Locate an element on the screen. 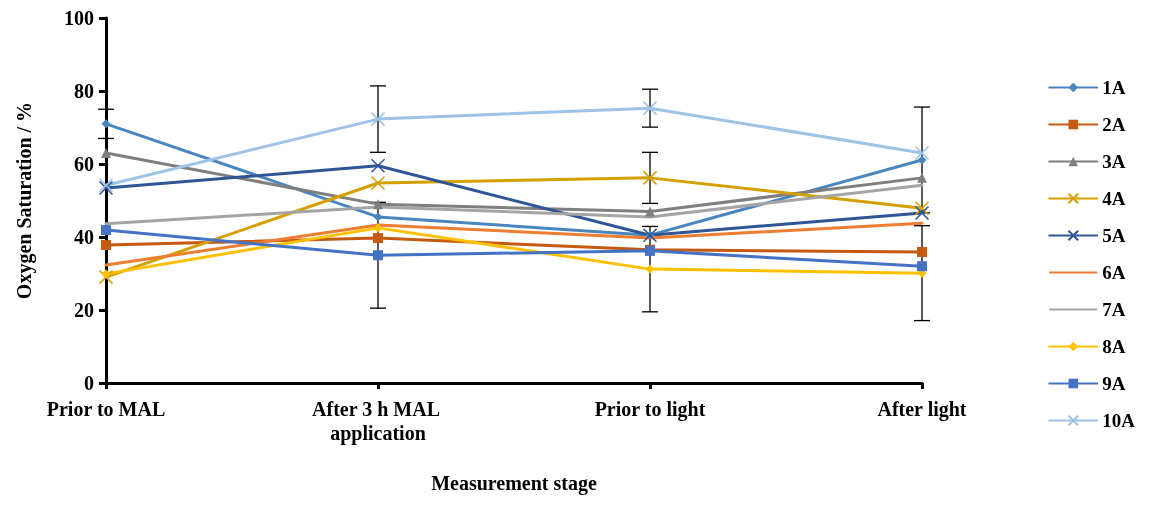 The image size is (1150, 508). legend-label: 4A is located at coordinates (1114, 198).